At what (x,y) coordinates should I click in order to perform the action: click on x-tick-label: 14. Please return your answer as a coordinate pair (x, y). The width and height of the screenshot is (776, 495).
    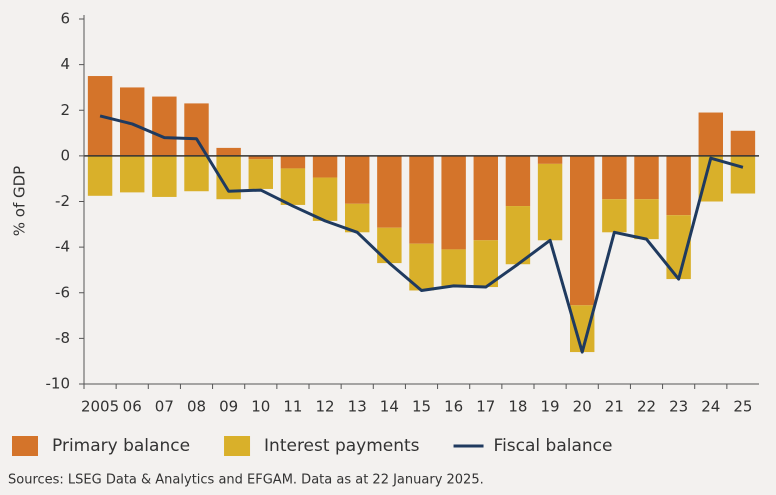
    Looking at the image, I should click on (389, 407).